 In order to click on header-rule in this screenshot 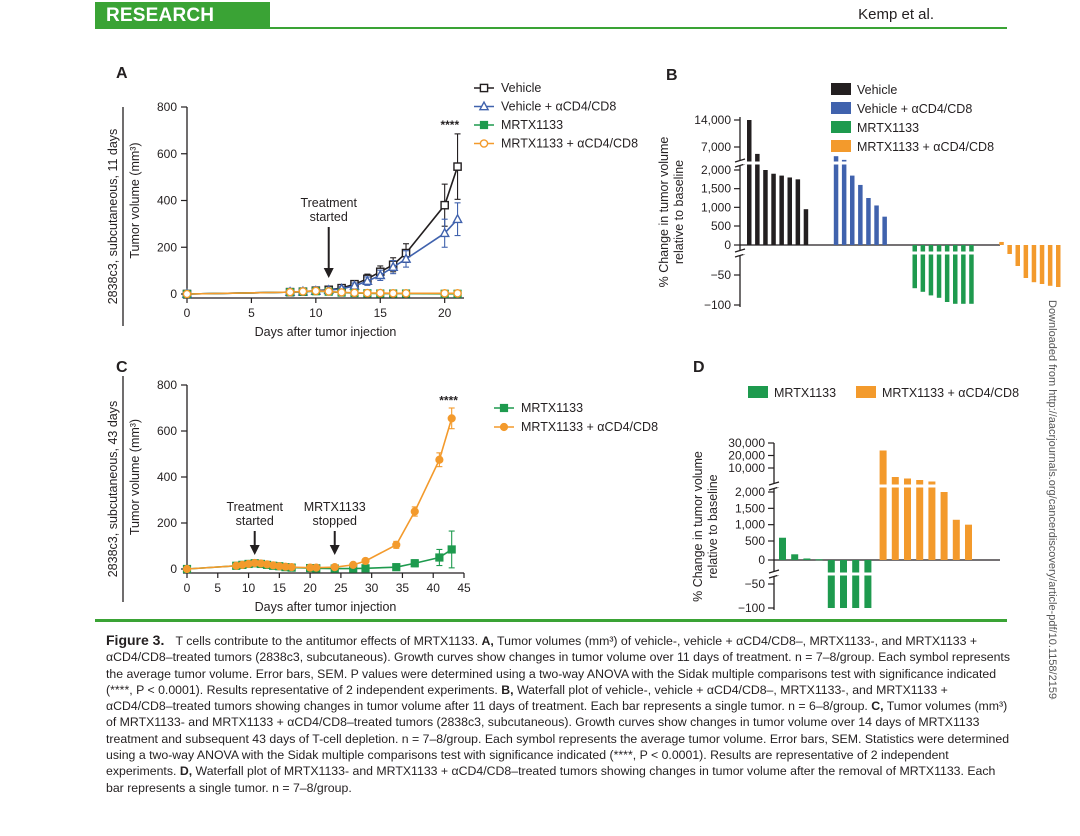, I will do `click(551, 28)`.